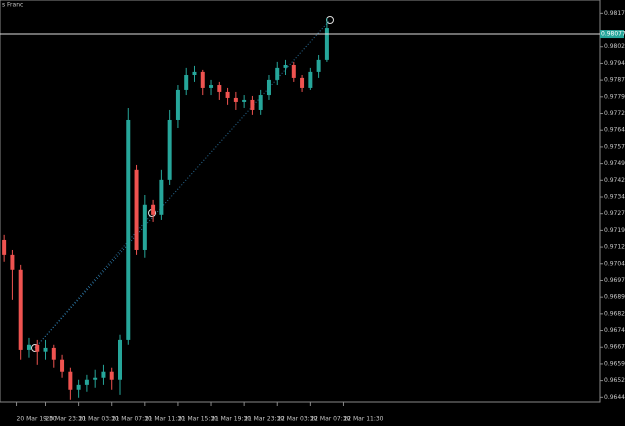  I want to click on price-label-box, so click(612, 34).